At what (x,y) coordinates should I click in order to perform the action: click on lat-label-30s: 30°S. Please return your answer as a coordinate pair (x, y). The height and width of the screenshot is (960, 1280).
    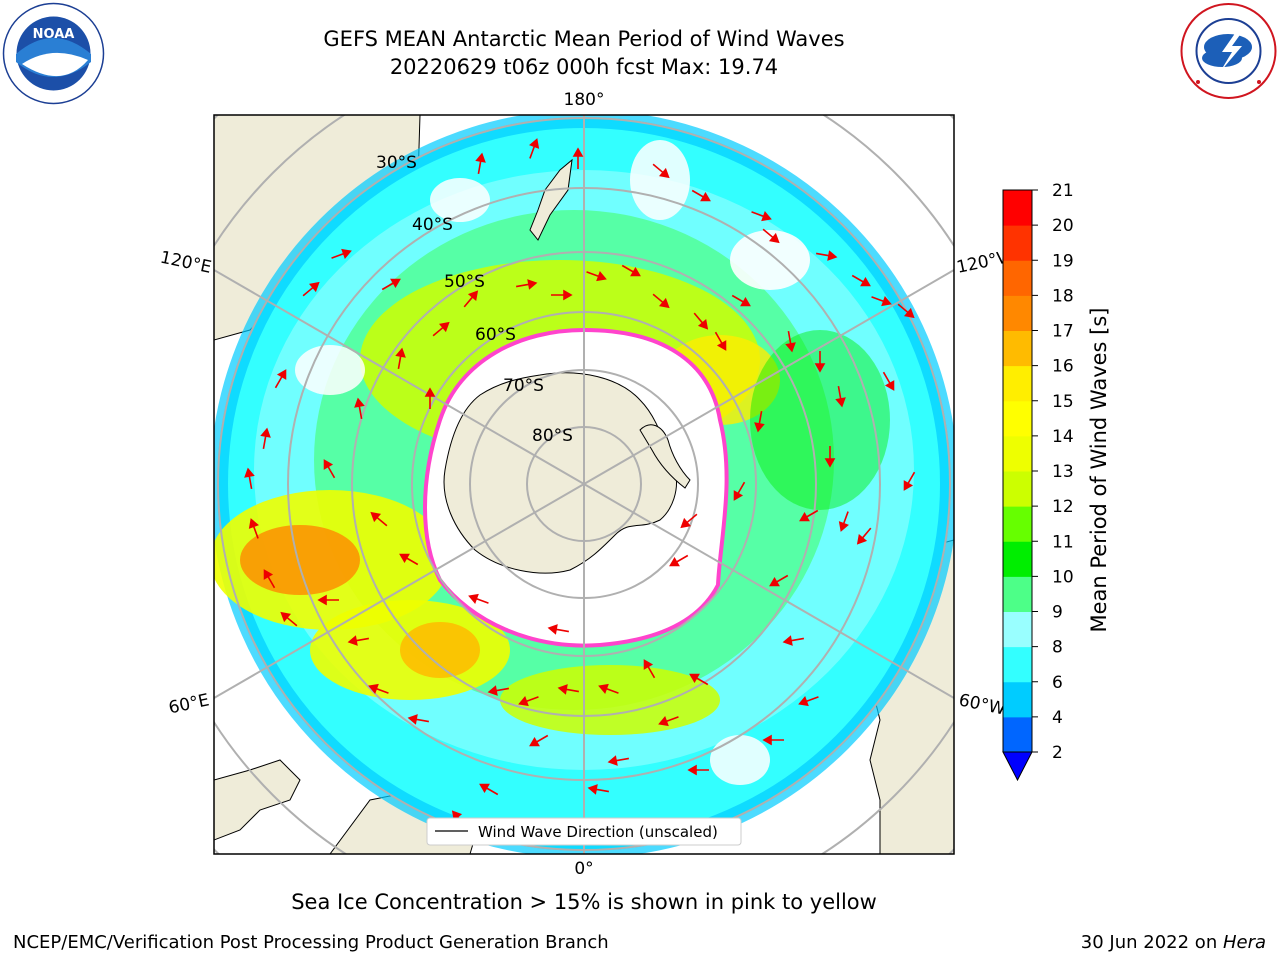
    Looking at the image, I should click on (396, 163).